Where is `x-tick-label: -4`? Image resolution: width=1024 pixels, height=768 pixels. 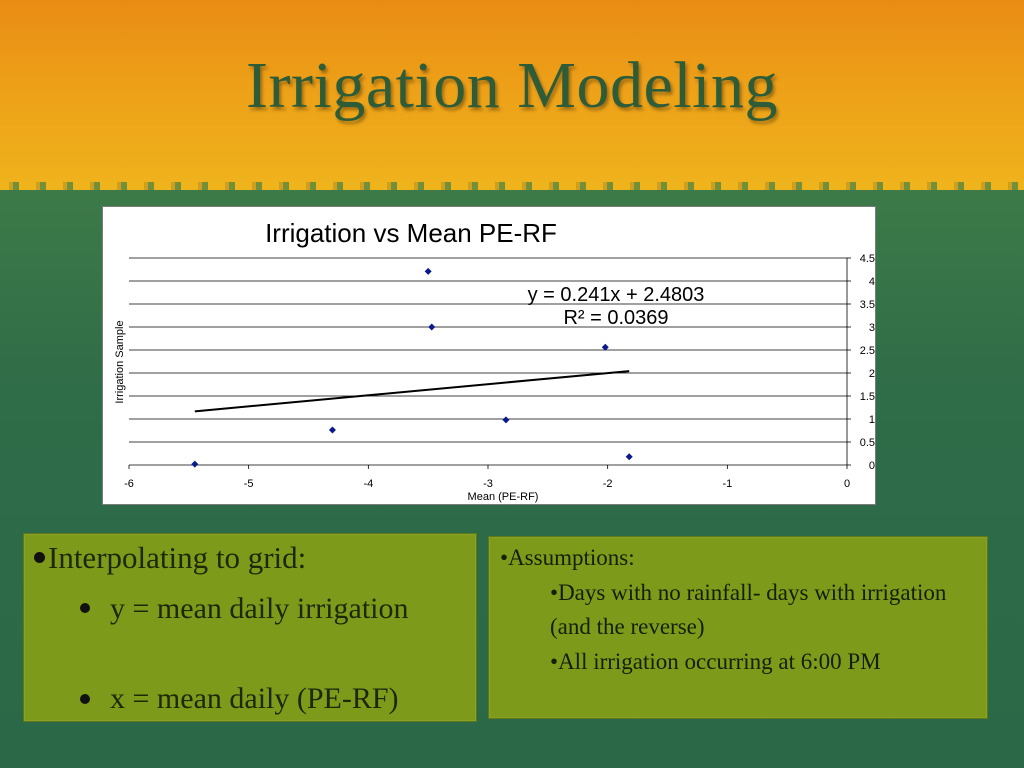 x-tick-label: -4 is located at coordinates (368, 484).